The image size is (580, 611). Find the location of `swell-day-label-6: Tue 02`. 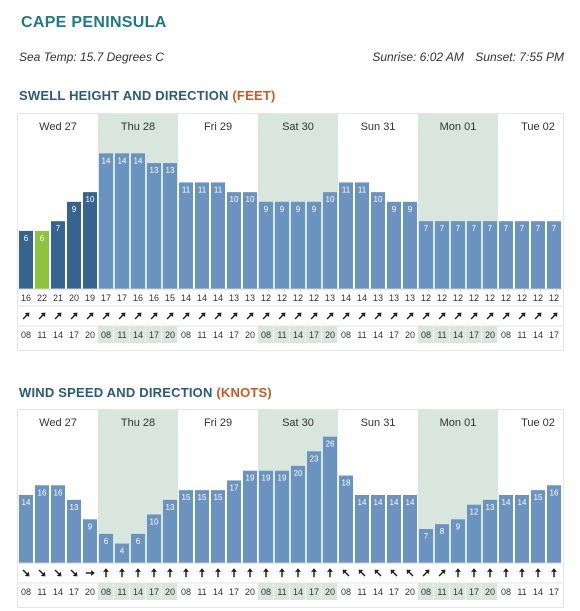

swell-day-label-6: Tue 02 is located at coordinates (538, 127).